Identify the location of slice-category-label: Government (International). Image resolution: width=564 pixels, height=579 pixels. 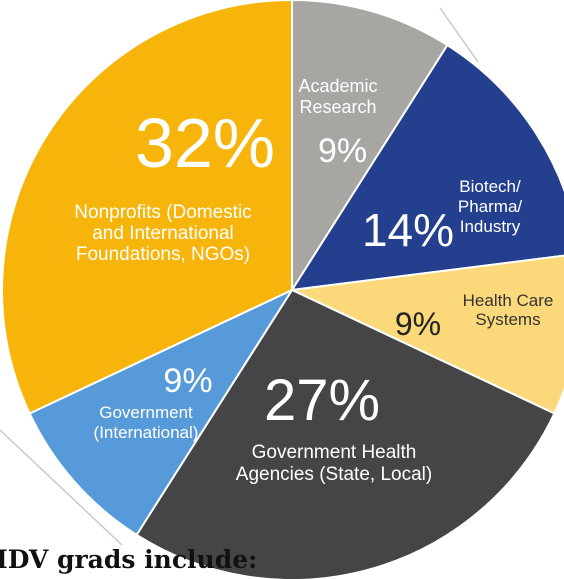
(146, 422).